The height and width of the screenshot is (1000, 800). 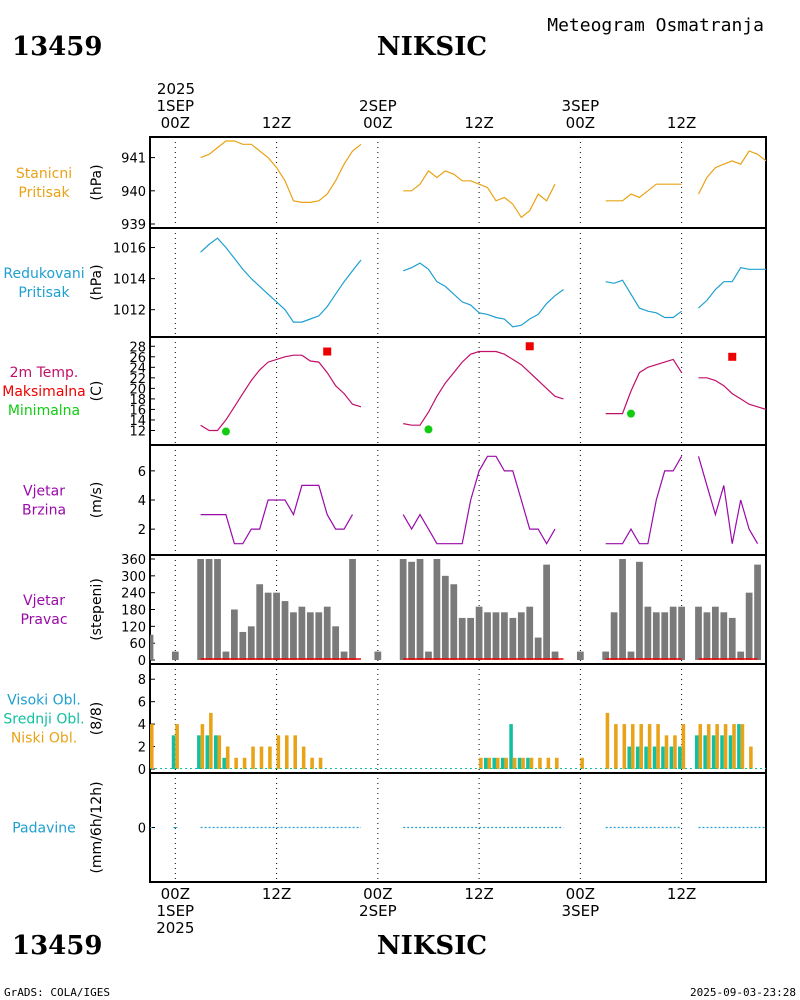 I want to click on panel-wind-speed: 2 4 6 (m/s) Vjetar Brzina, so click(x=394, y=500).